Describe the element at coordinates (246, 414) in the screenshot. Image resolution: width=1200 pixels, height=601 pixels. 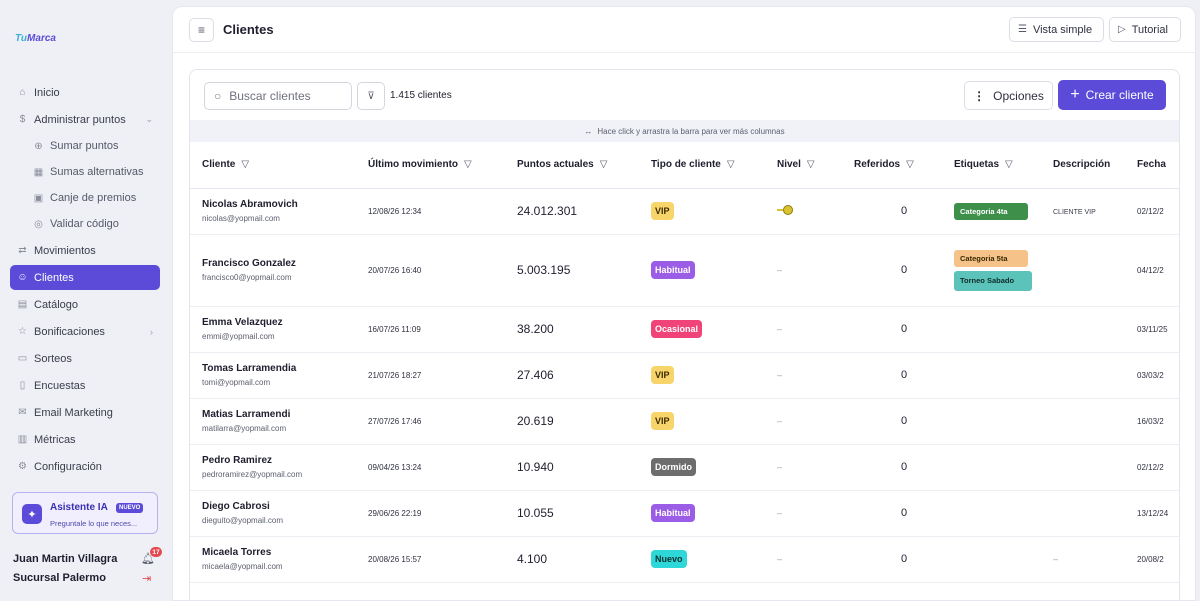
I see `client-name: Matias Larramendi` at that location.